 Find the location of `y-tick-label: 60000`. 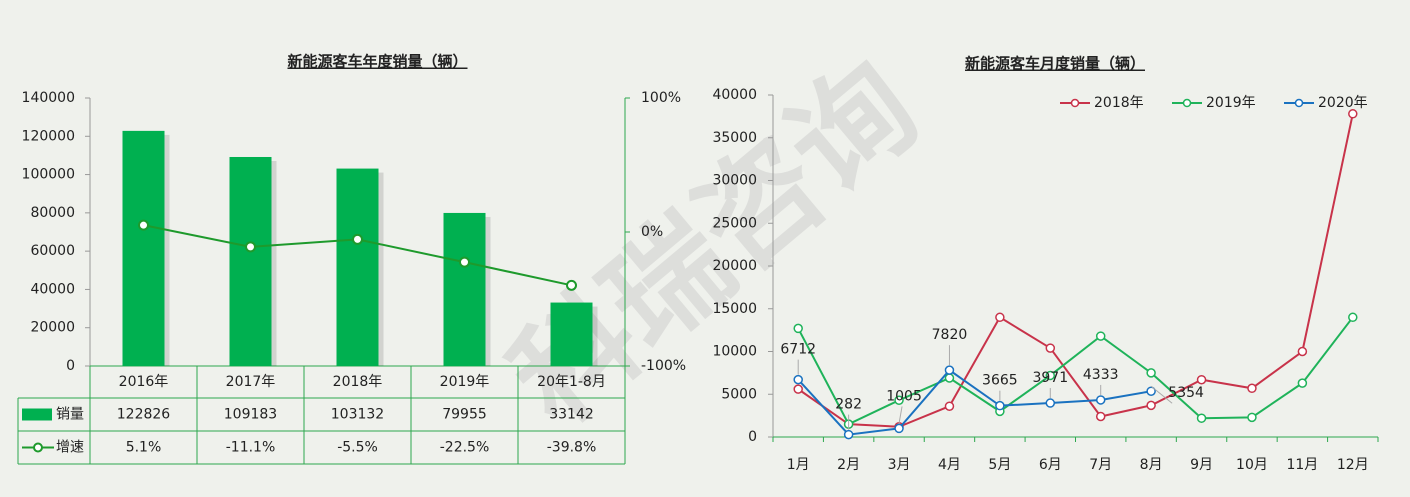

y-tick-label: 60000 is located at coordinates (52, 251).